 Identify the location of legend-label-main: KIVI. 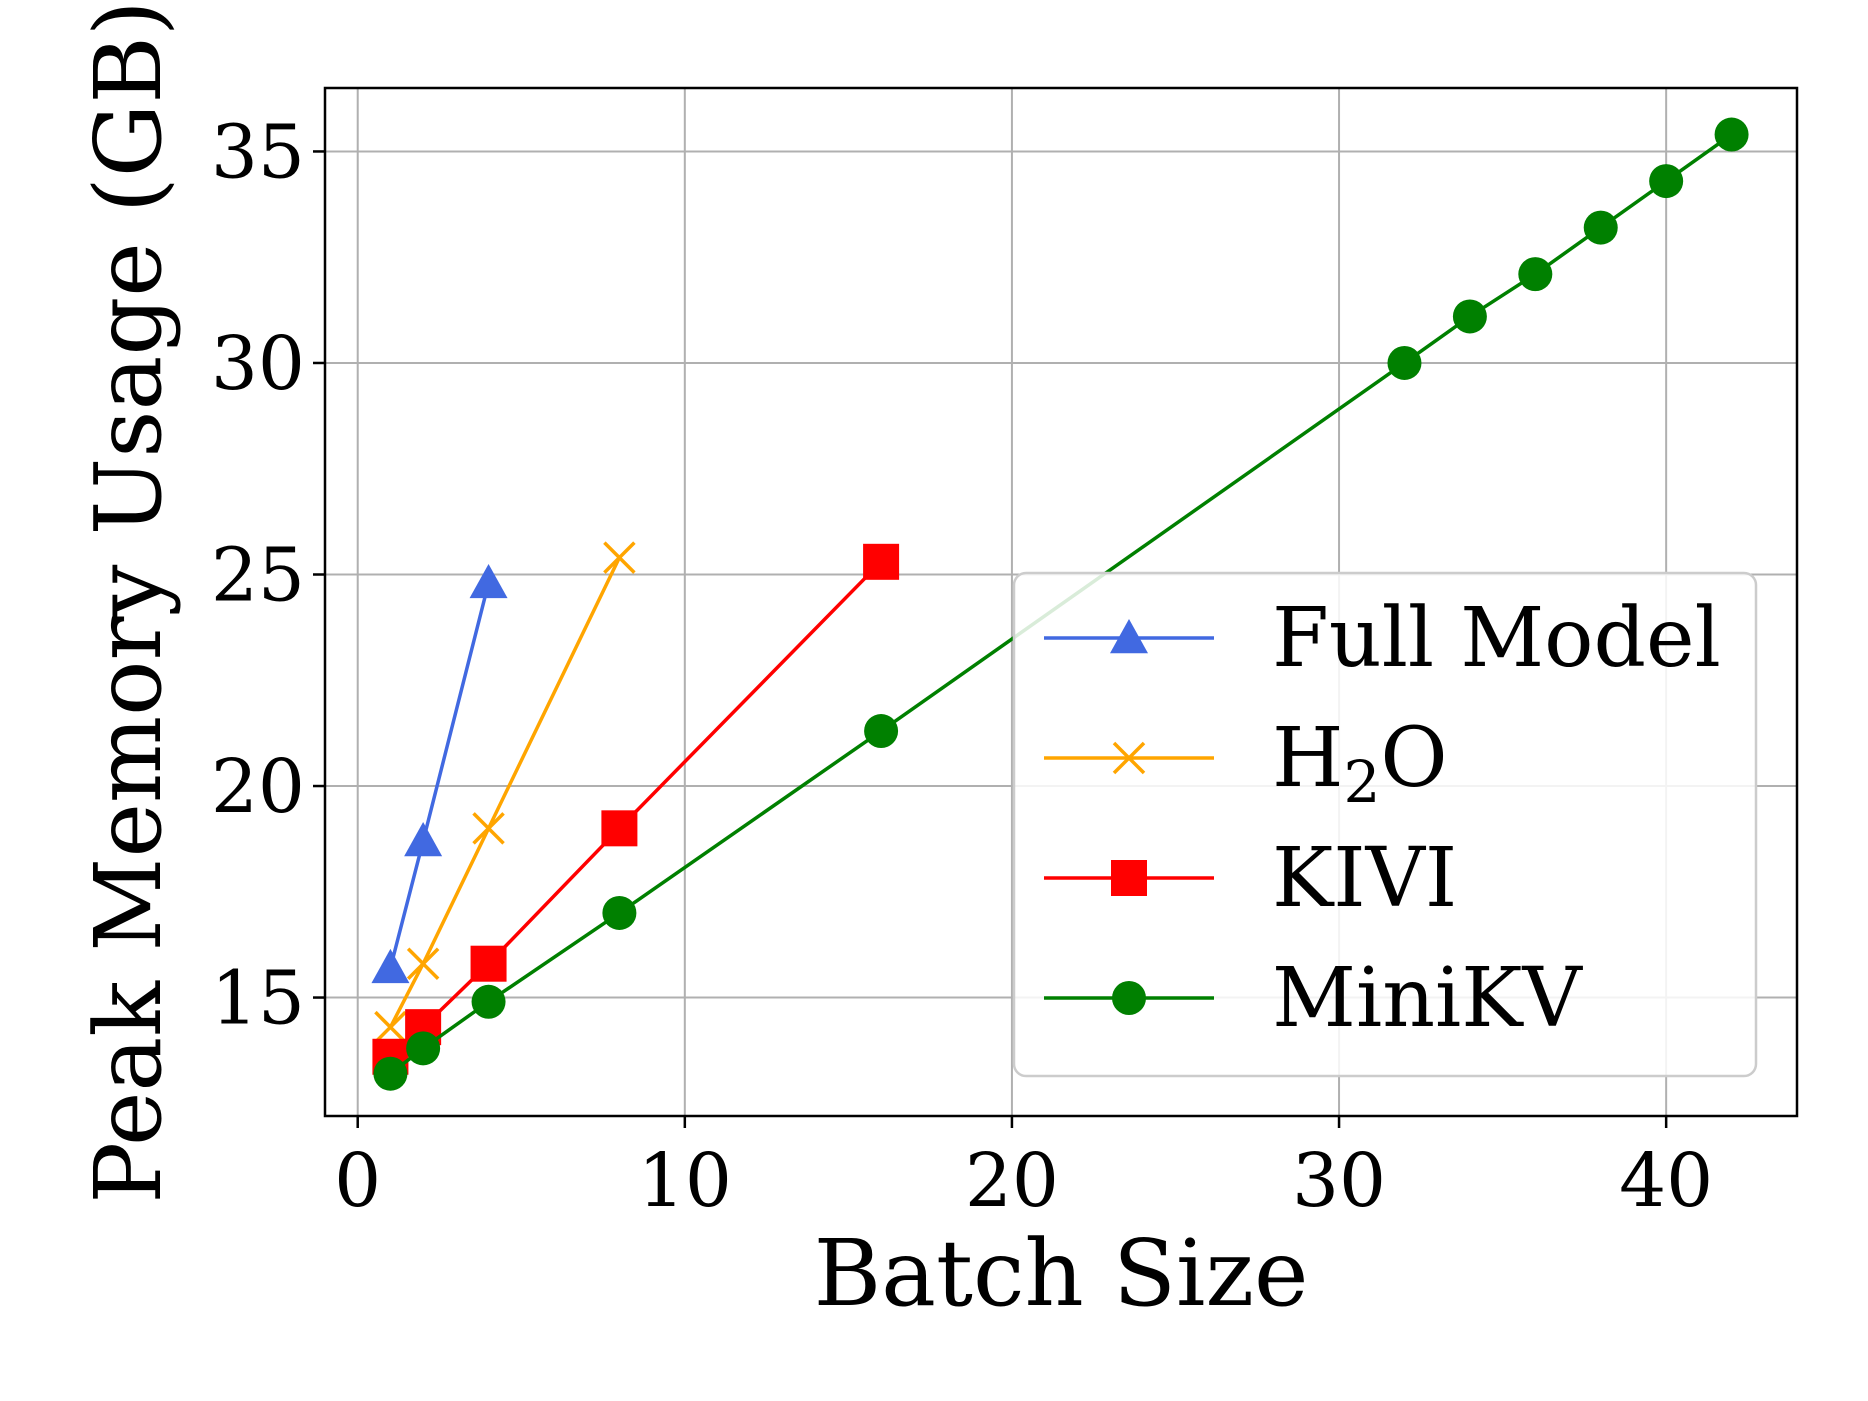
(1364, 878).